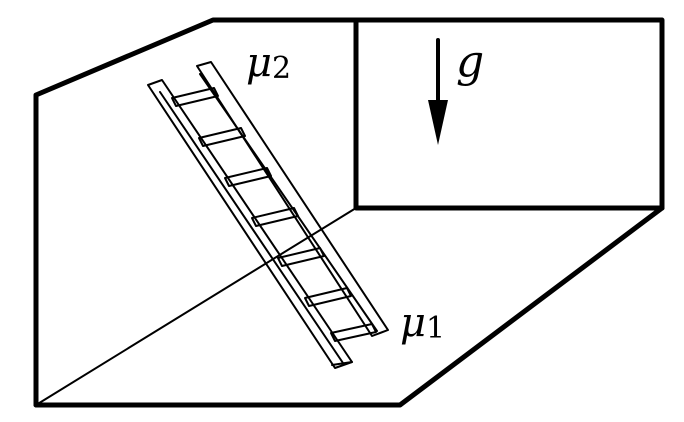 The image size is (684, 422). Describe the element at coordinates (342, 363) in the screenshot. I see `ladder-left-foot` at that location.